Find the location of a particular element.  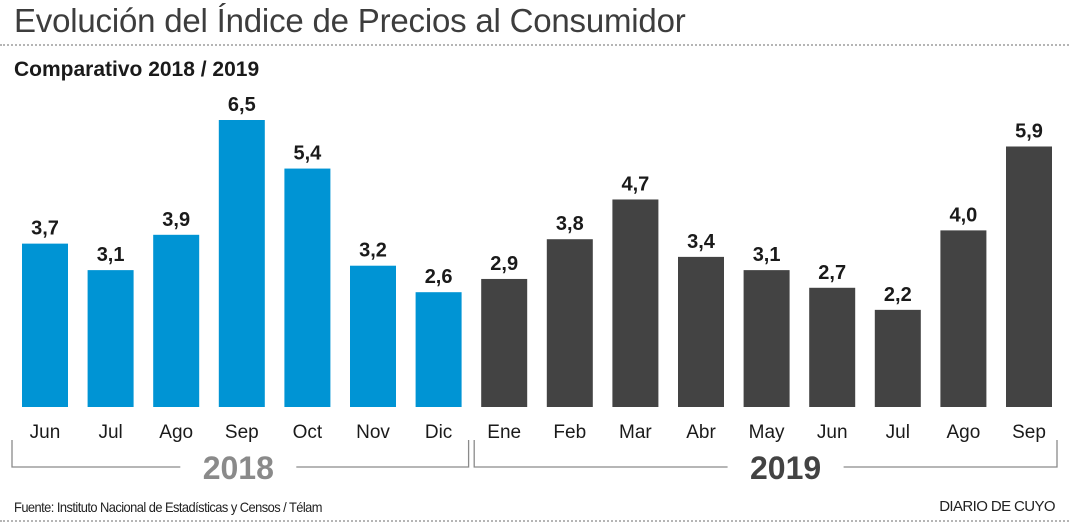

year-bracket-2018 is located at coordinates (240, 454).